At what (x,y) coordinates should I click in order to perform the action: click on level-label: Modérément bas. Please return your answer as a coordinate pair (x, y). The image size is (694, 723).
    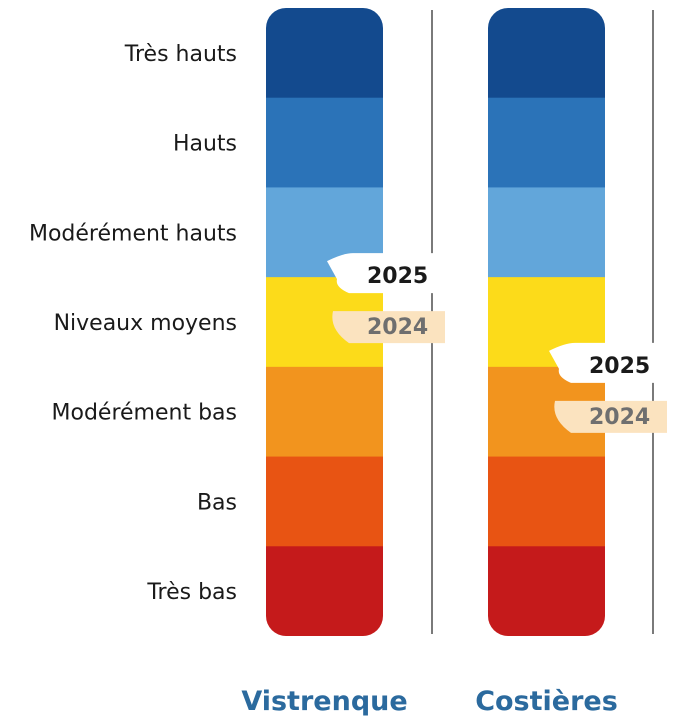
    Looking at the image, I should click on (144, 413).